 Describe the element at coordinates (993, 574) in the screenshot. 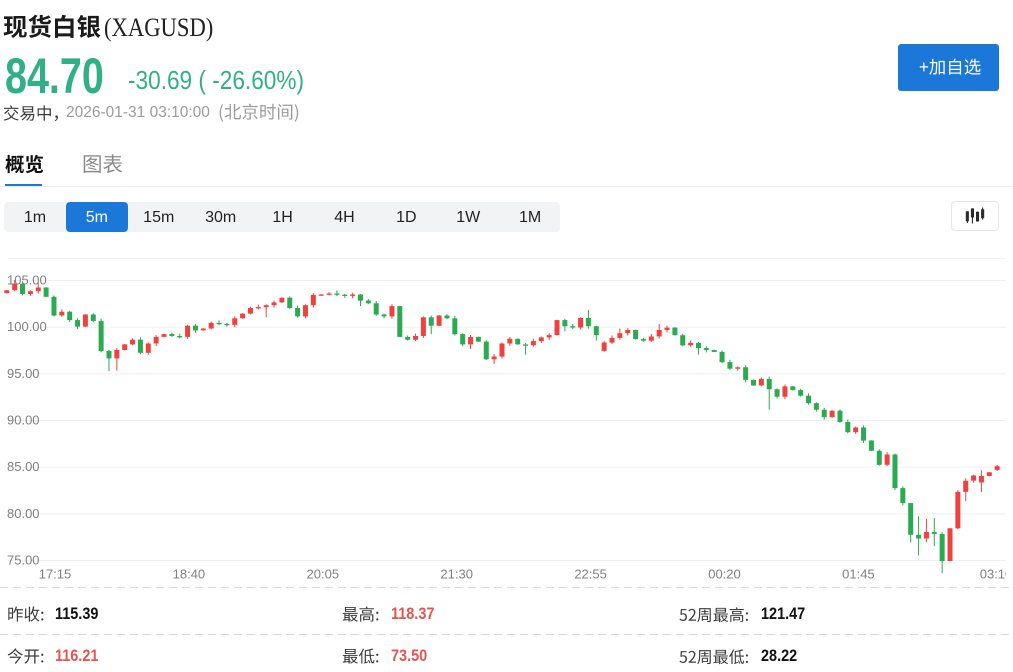

I see `svg-text: 03:10` at that location.